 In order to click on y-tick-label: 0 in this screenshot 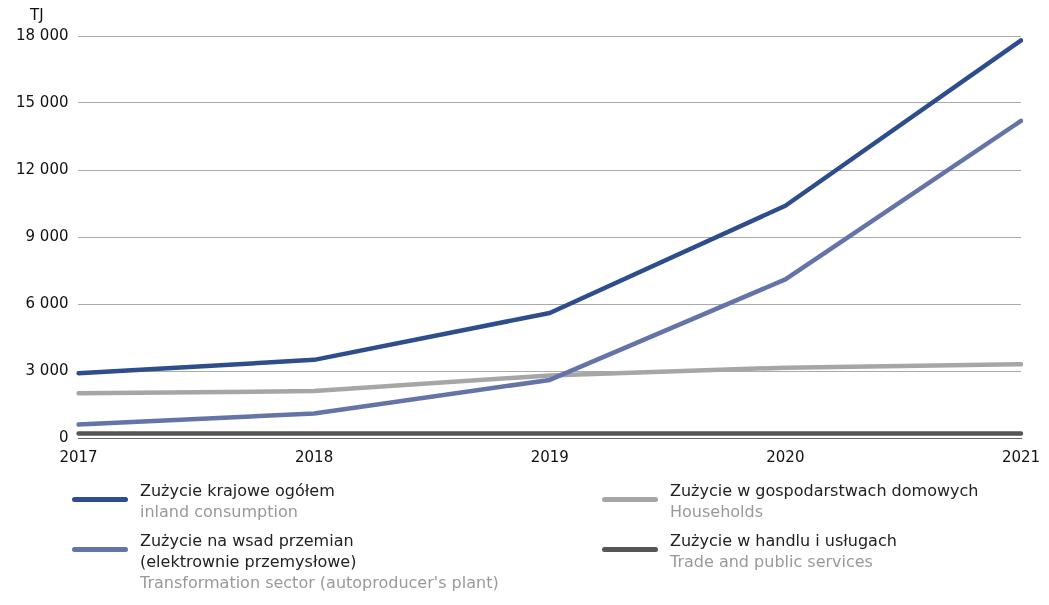, I will do `click(63, 436)`.